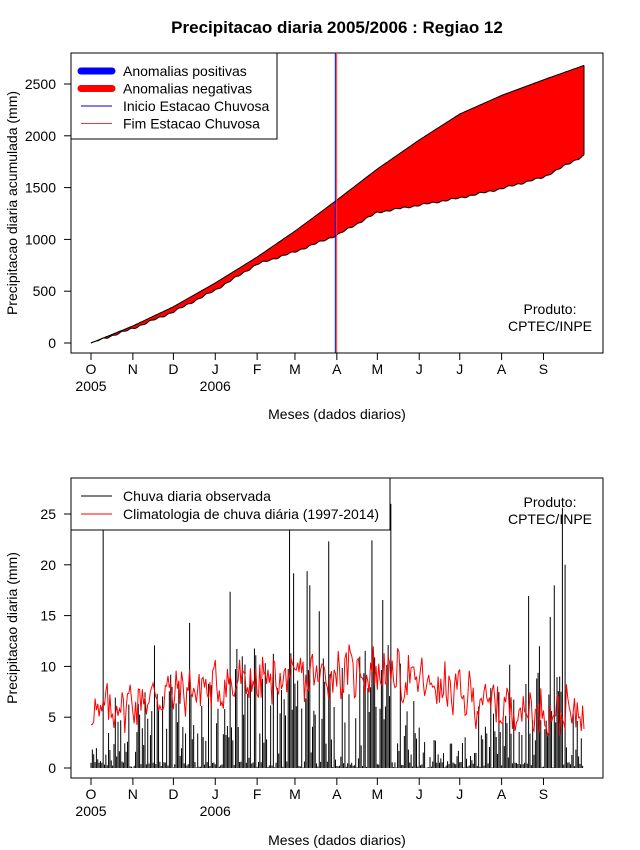 The height and width of the screenshot is (850, 640). What do you see at coordinates (196, 106) in the screenshot?
I see `legend-label: Inicio Estacao Chuvosa` at bounding box center [196, 106].